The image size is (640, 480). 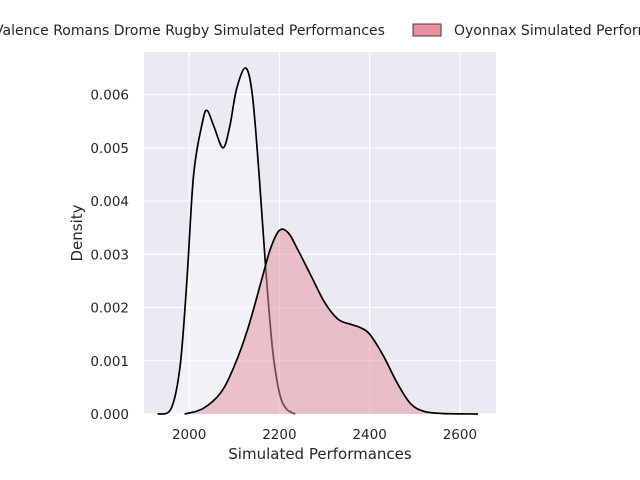 What do you see at coordinates (279, 435) in the screenshot?
I see `x-tick-label: 2200` at bounding box center [279, 435].